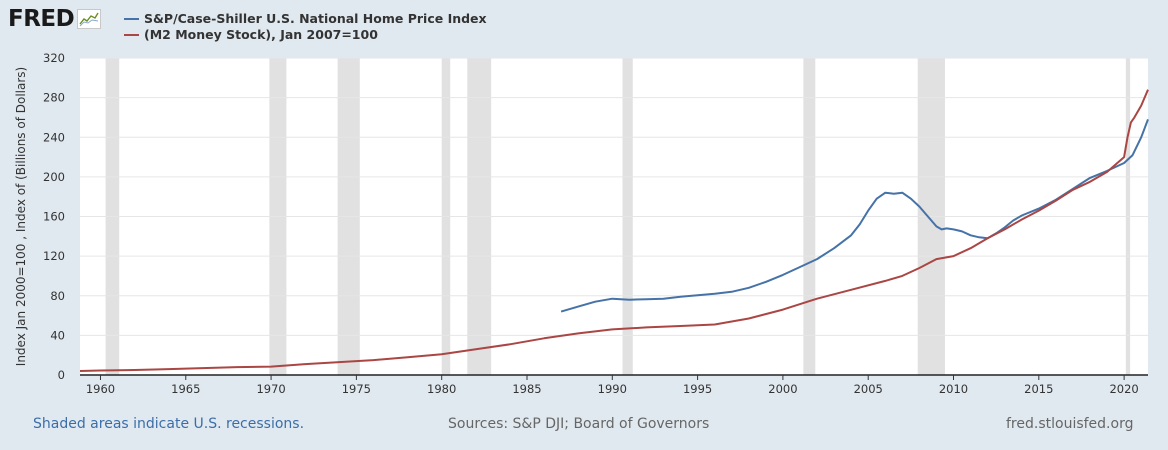 Image resolution: width=1168 pixels, height=450 pixels. I want to click on x-tick-label-1975: 1975, so click(356, 389).